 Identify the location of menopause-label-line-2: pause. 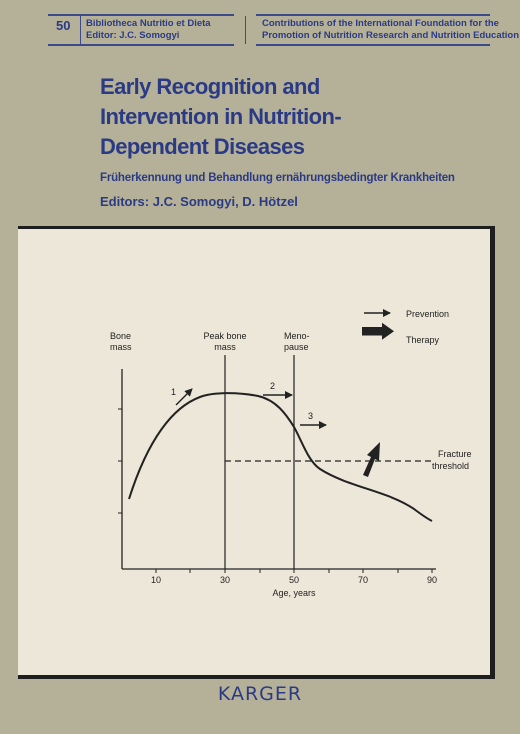
(296, 347).